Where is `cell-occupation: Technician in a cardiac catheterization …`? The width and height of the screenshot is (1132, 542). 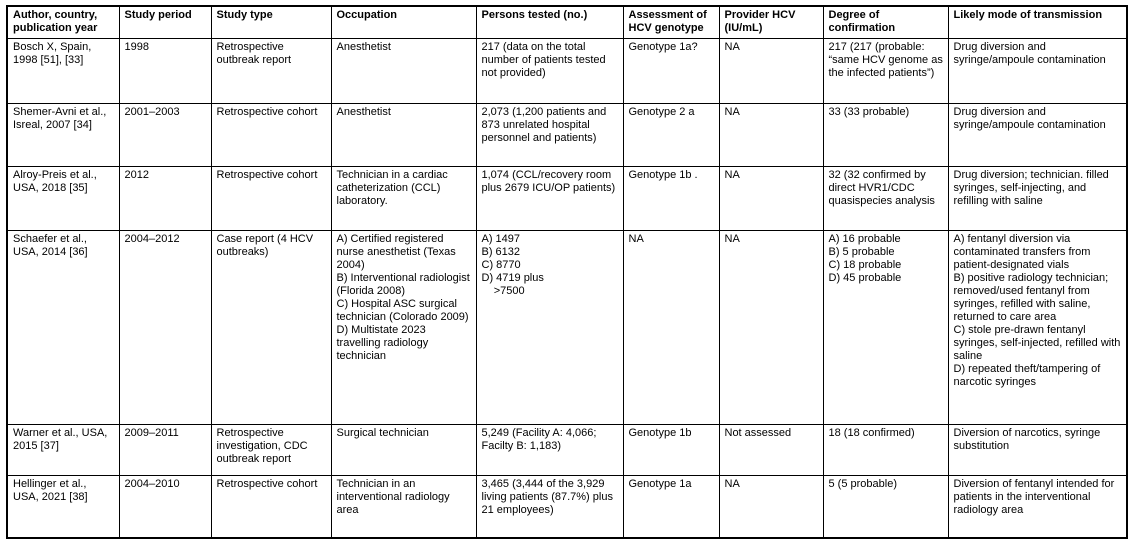 cell-occupation: Technician in a cardiac catheterization … is located at coordinates (403, 198).